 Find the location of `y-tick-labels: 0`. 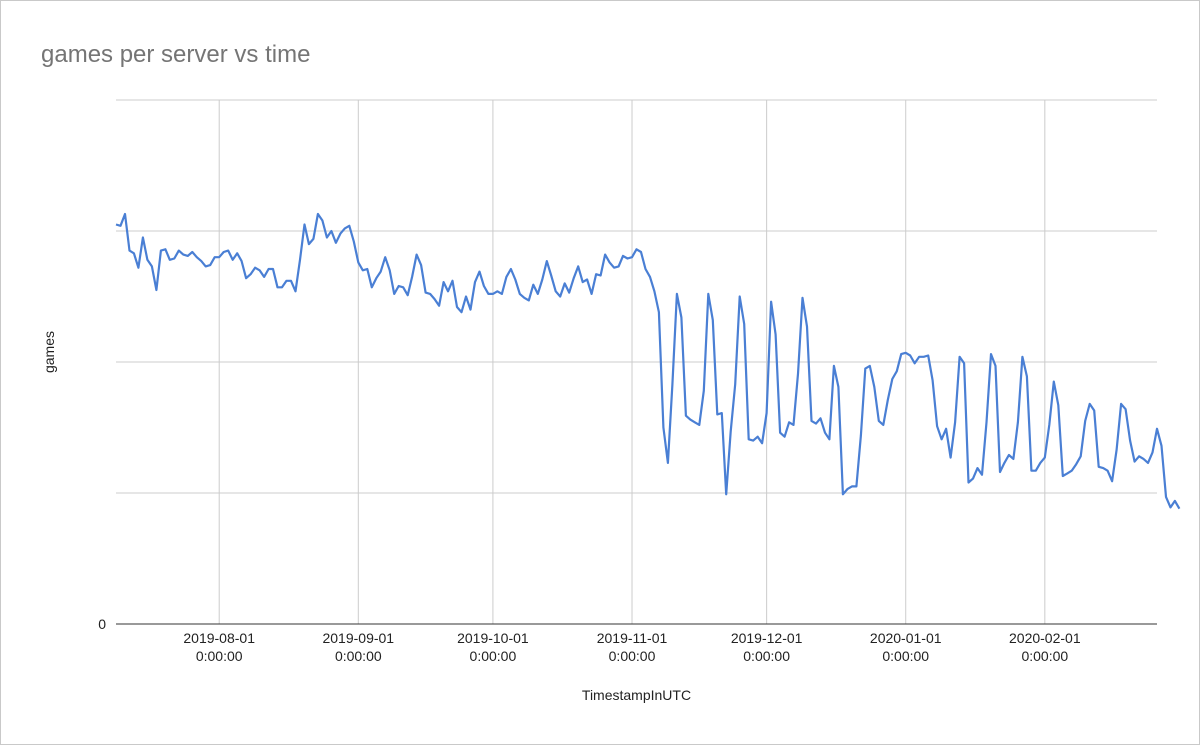

y-tick-labels: 0 is located at coordinates (102, 624).